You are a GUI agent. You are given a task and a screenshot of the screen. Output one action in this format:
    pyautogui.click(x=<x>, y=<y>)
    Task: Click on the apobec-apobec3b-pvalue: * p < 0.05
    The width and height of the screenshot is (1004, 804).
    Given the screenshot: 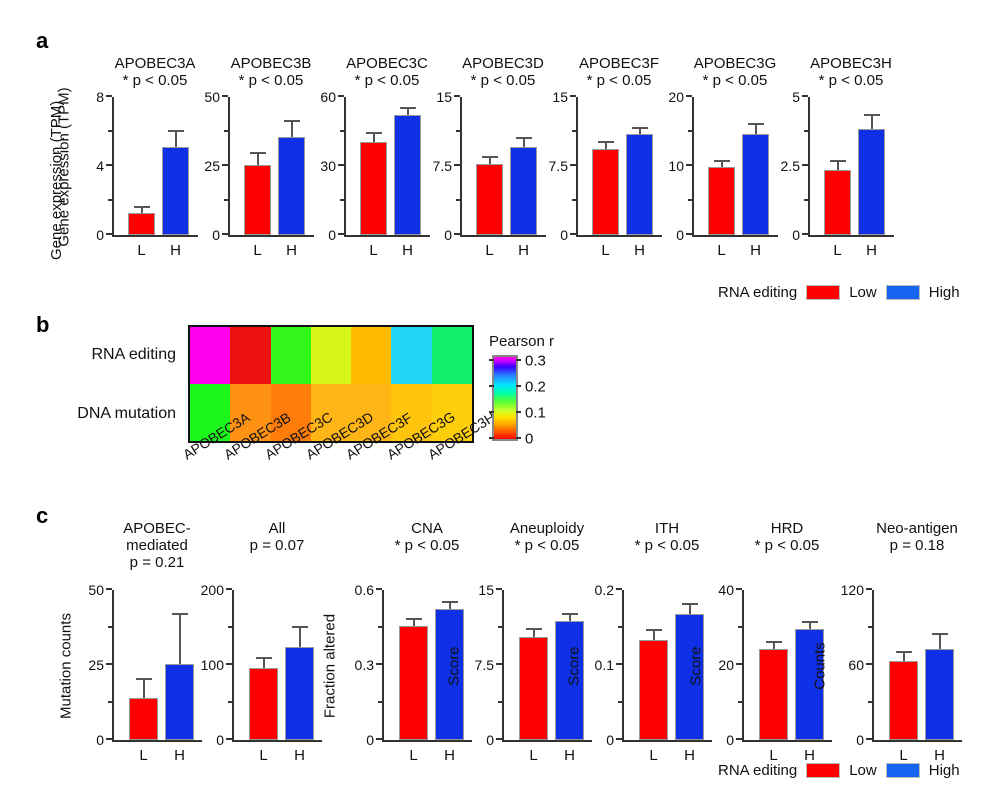 What is the action you would take?
    pyautogui.click(x=271, y=80)
    